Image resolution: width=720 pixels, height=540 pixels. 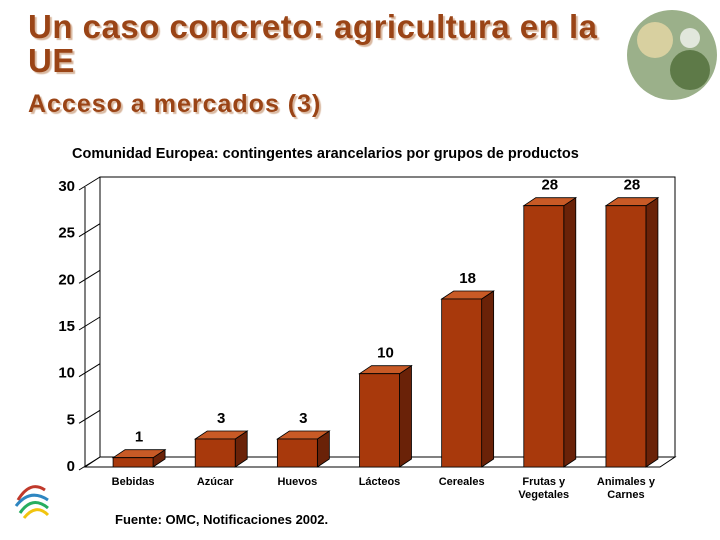 What do you see at coordinates (544, 488) in the screenshot?
I see `x-tick-label: Frutas y Vegetales` at bounding box center [544, 488].